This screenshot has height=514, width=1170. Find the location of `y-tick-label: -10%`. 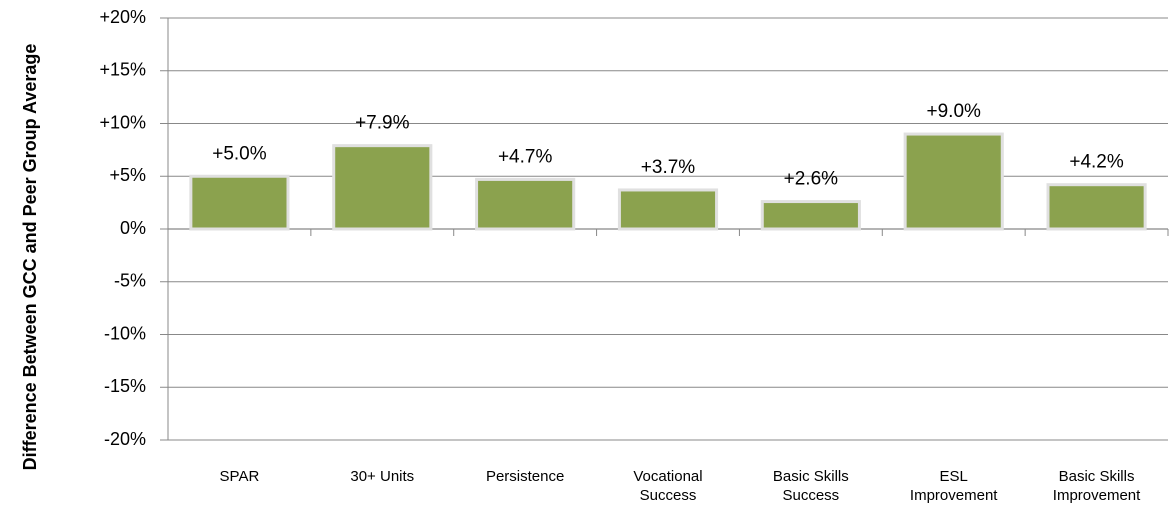

y-tick-label: -10% is located at coordinates (125, 333).